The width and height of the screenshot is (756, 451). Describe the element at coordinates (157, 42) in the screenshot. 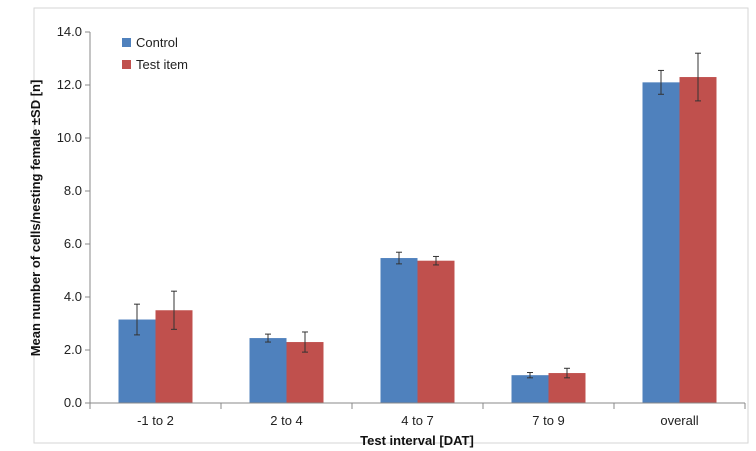

I see `legend-label-control: Control` at that location.